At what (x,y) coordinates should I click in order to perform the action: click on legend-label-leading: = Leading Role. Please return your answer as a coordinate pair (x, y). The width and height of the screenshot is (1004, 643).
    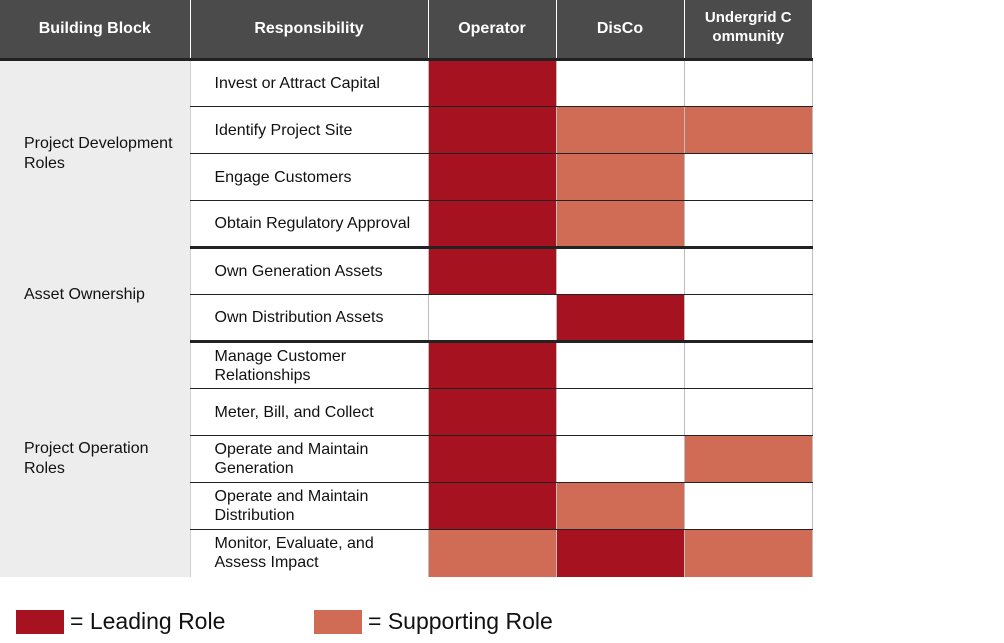
    Looking at the image, I should click on (148, 621).